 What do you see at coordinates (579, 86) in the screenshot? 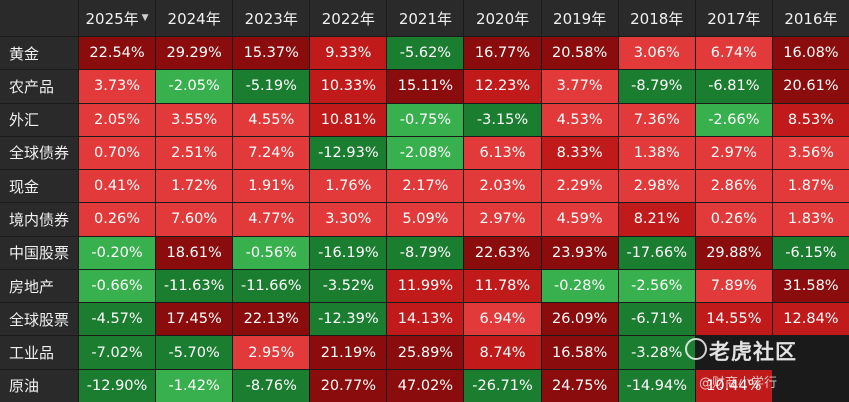
I see `return-cell: 3.77%` at bounding box center [579, 86].